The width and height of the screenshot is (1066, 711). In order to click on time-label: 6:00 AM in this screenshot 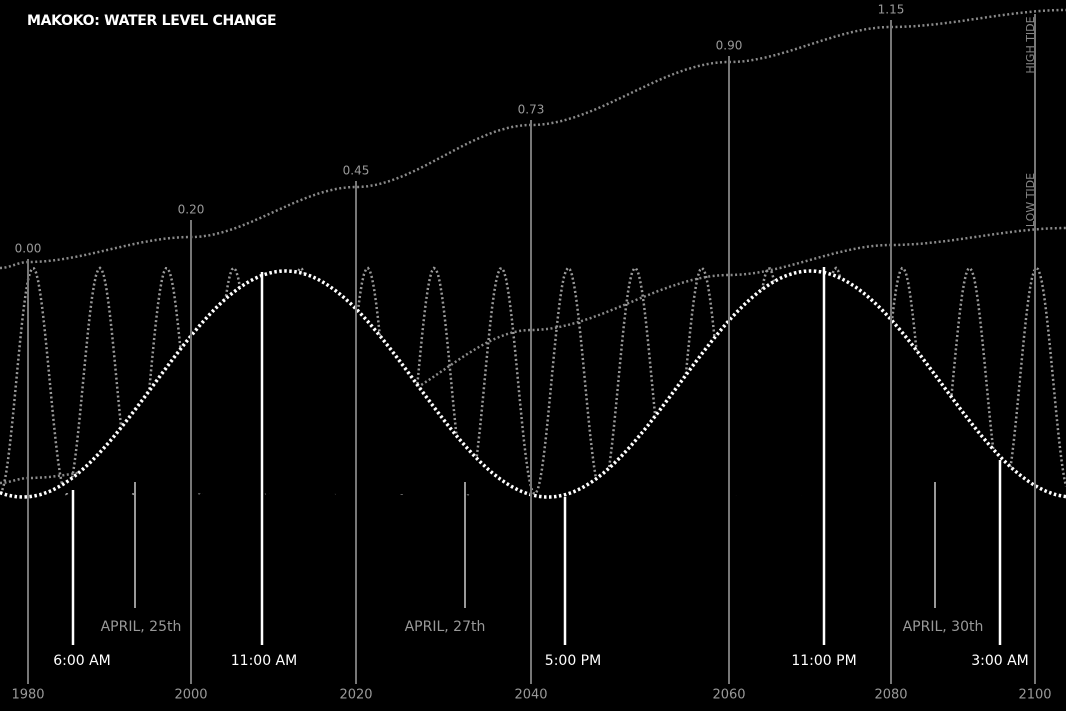, I will do `click(82, 661)`.